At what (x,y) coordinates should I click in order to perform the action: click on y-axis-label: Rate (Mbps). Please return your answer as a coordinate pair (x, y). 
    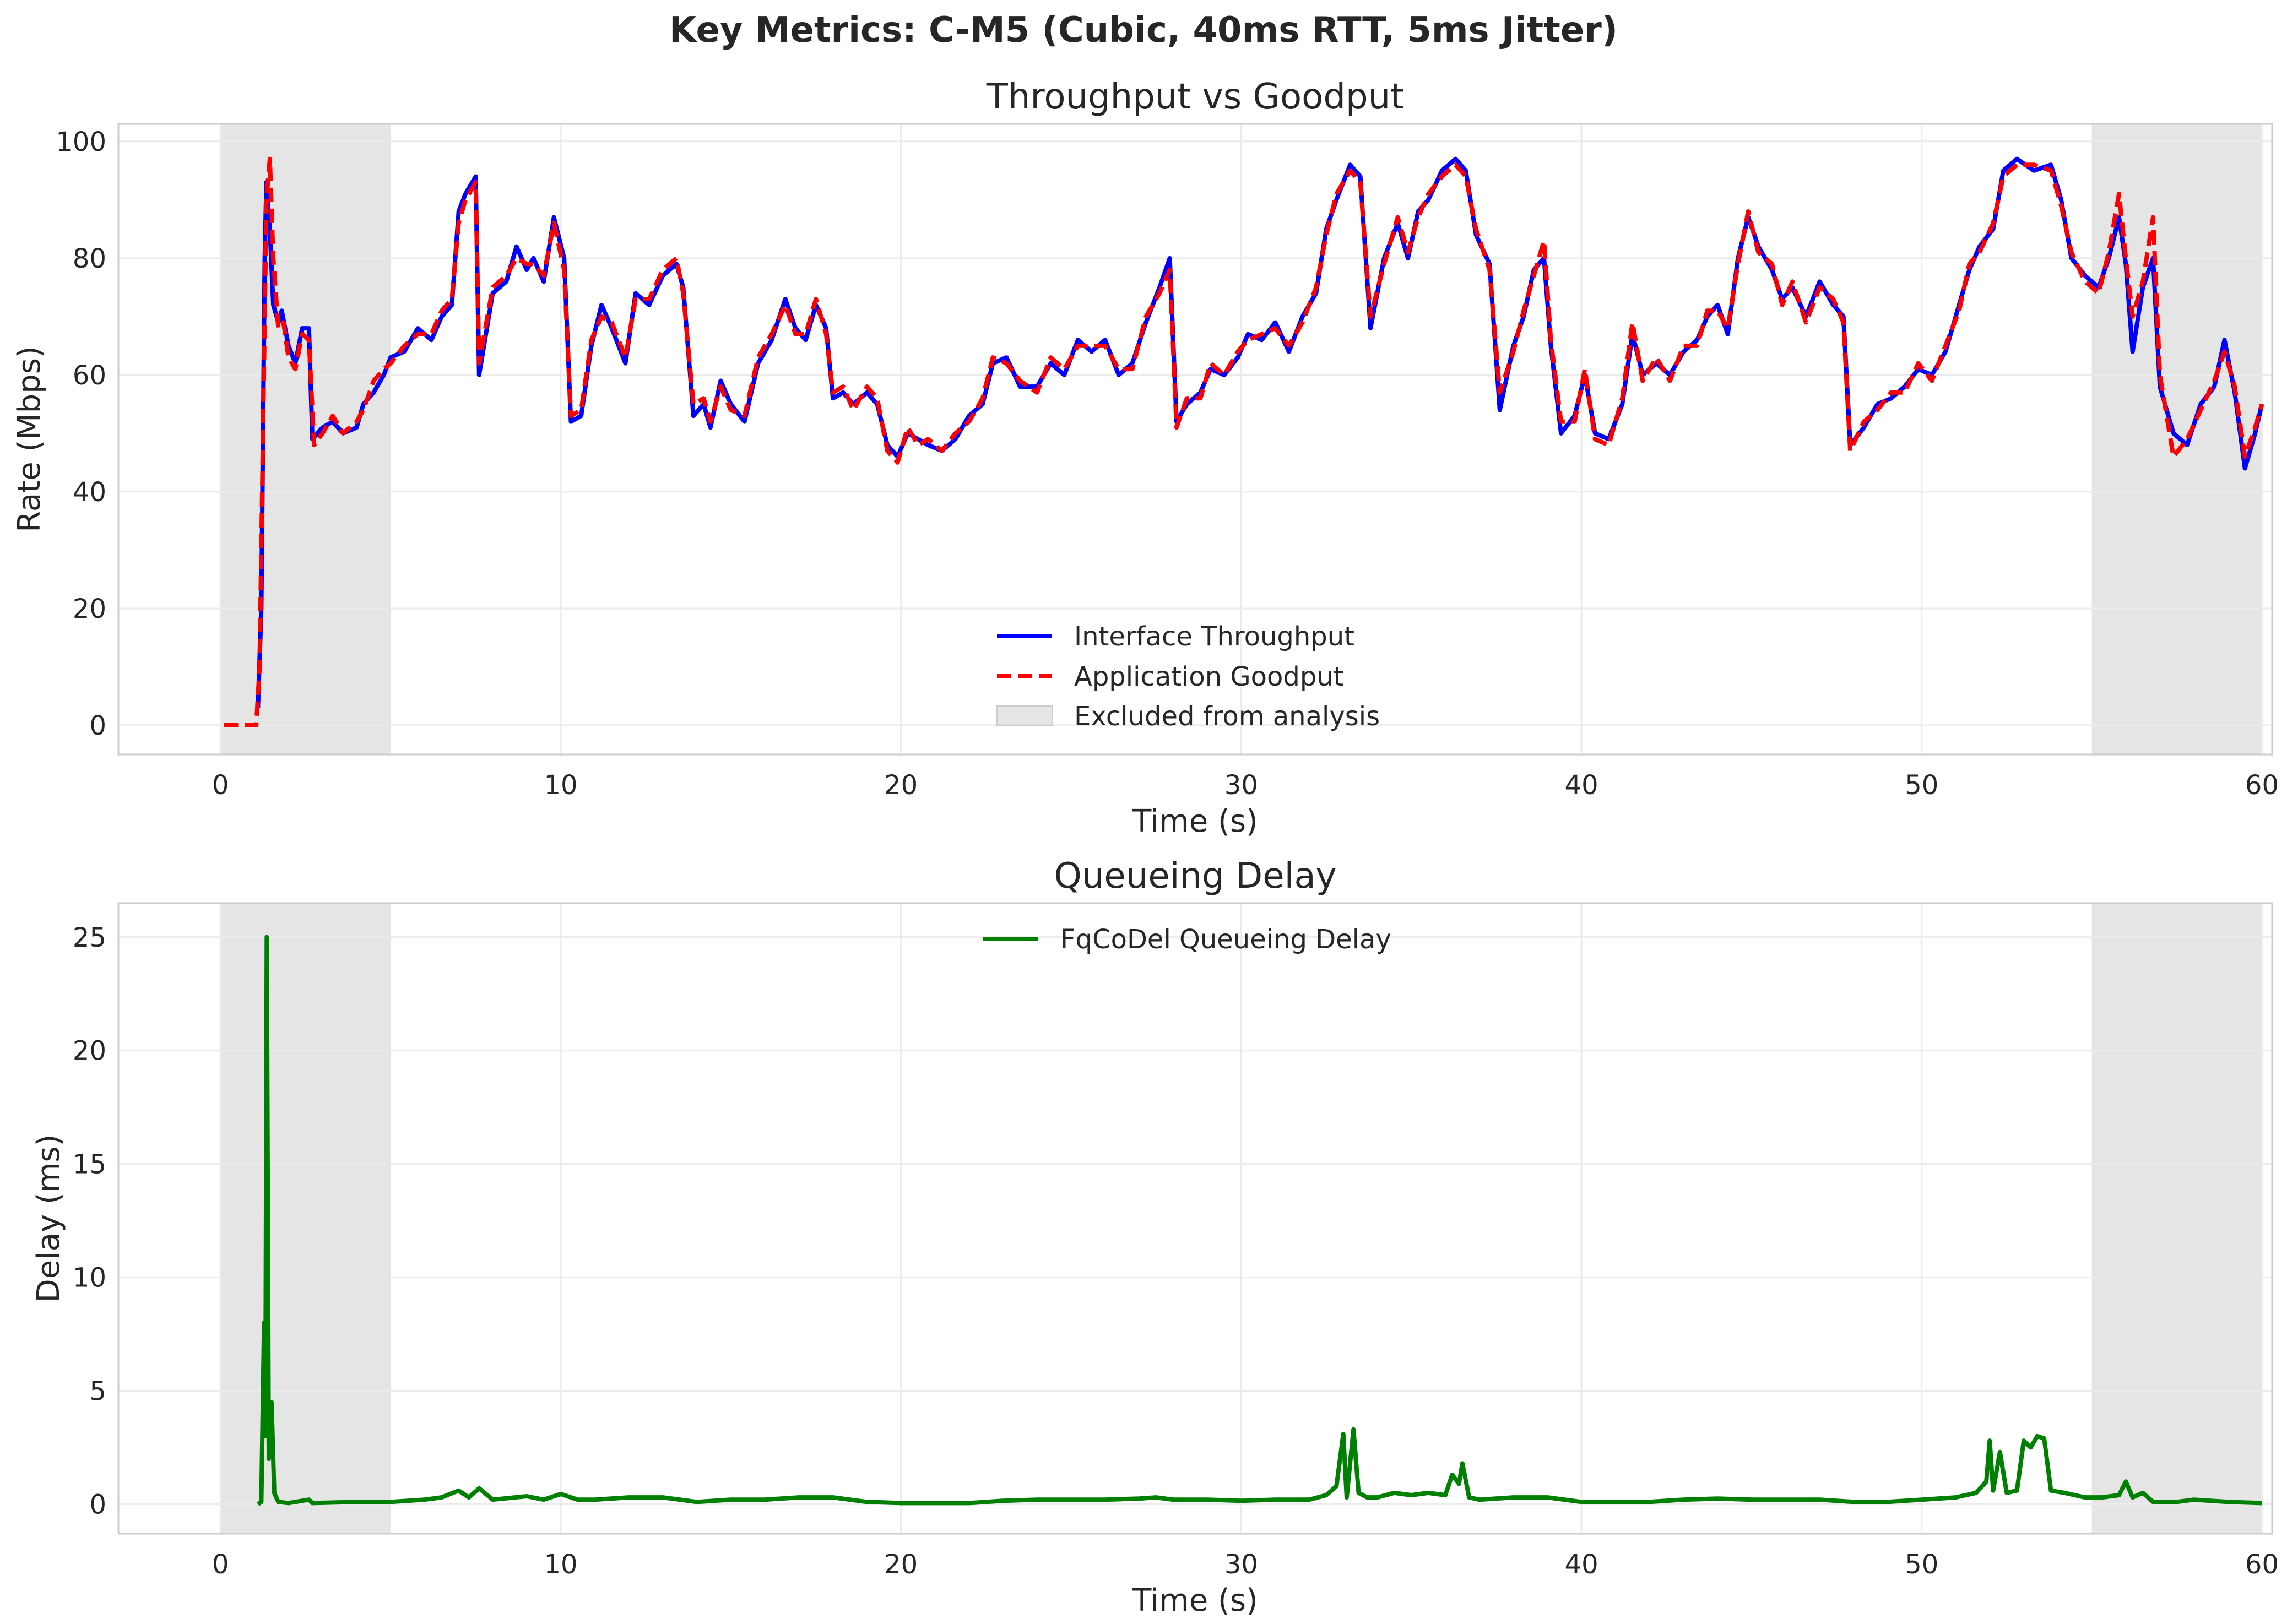
    Looking at the image, I should click on (29, 439).